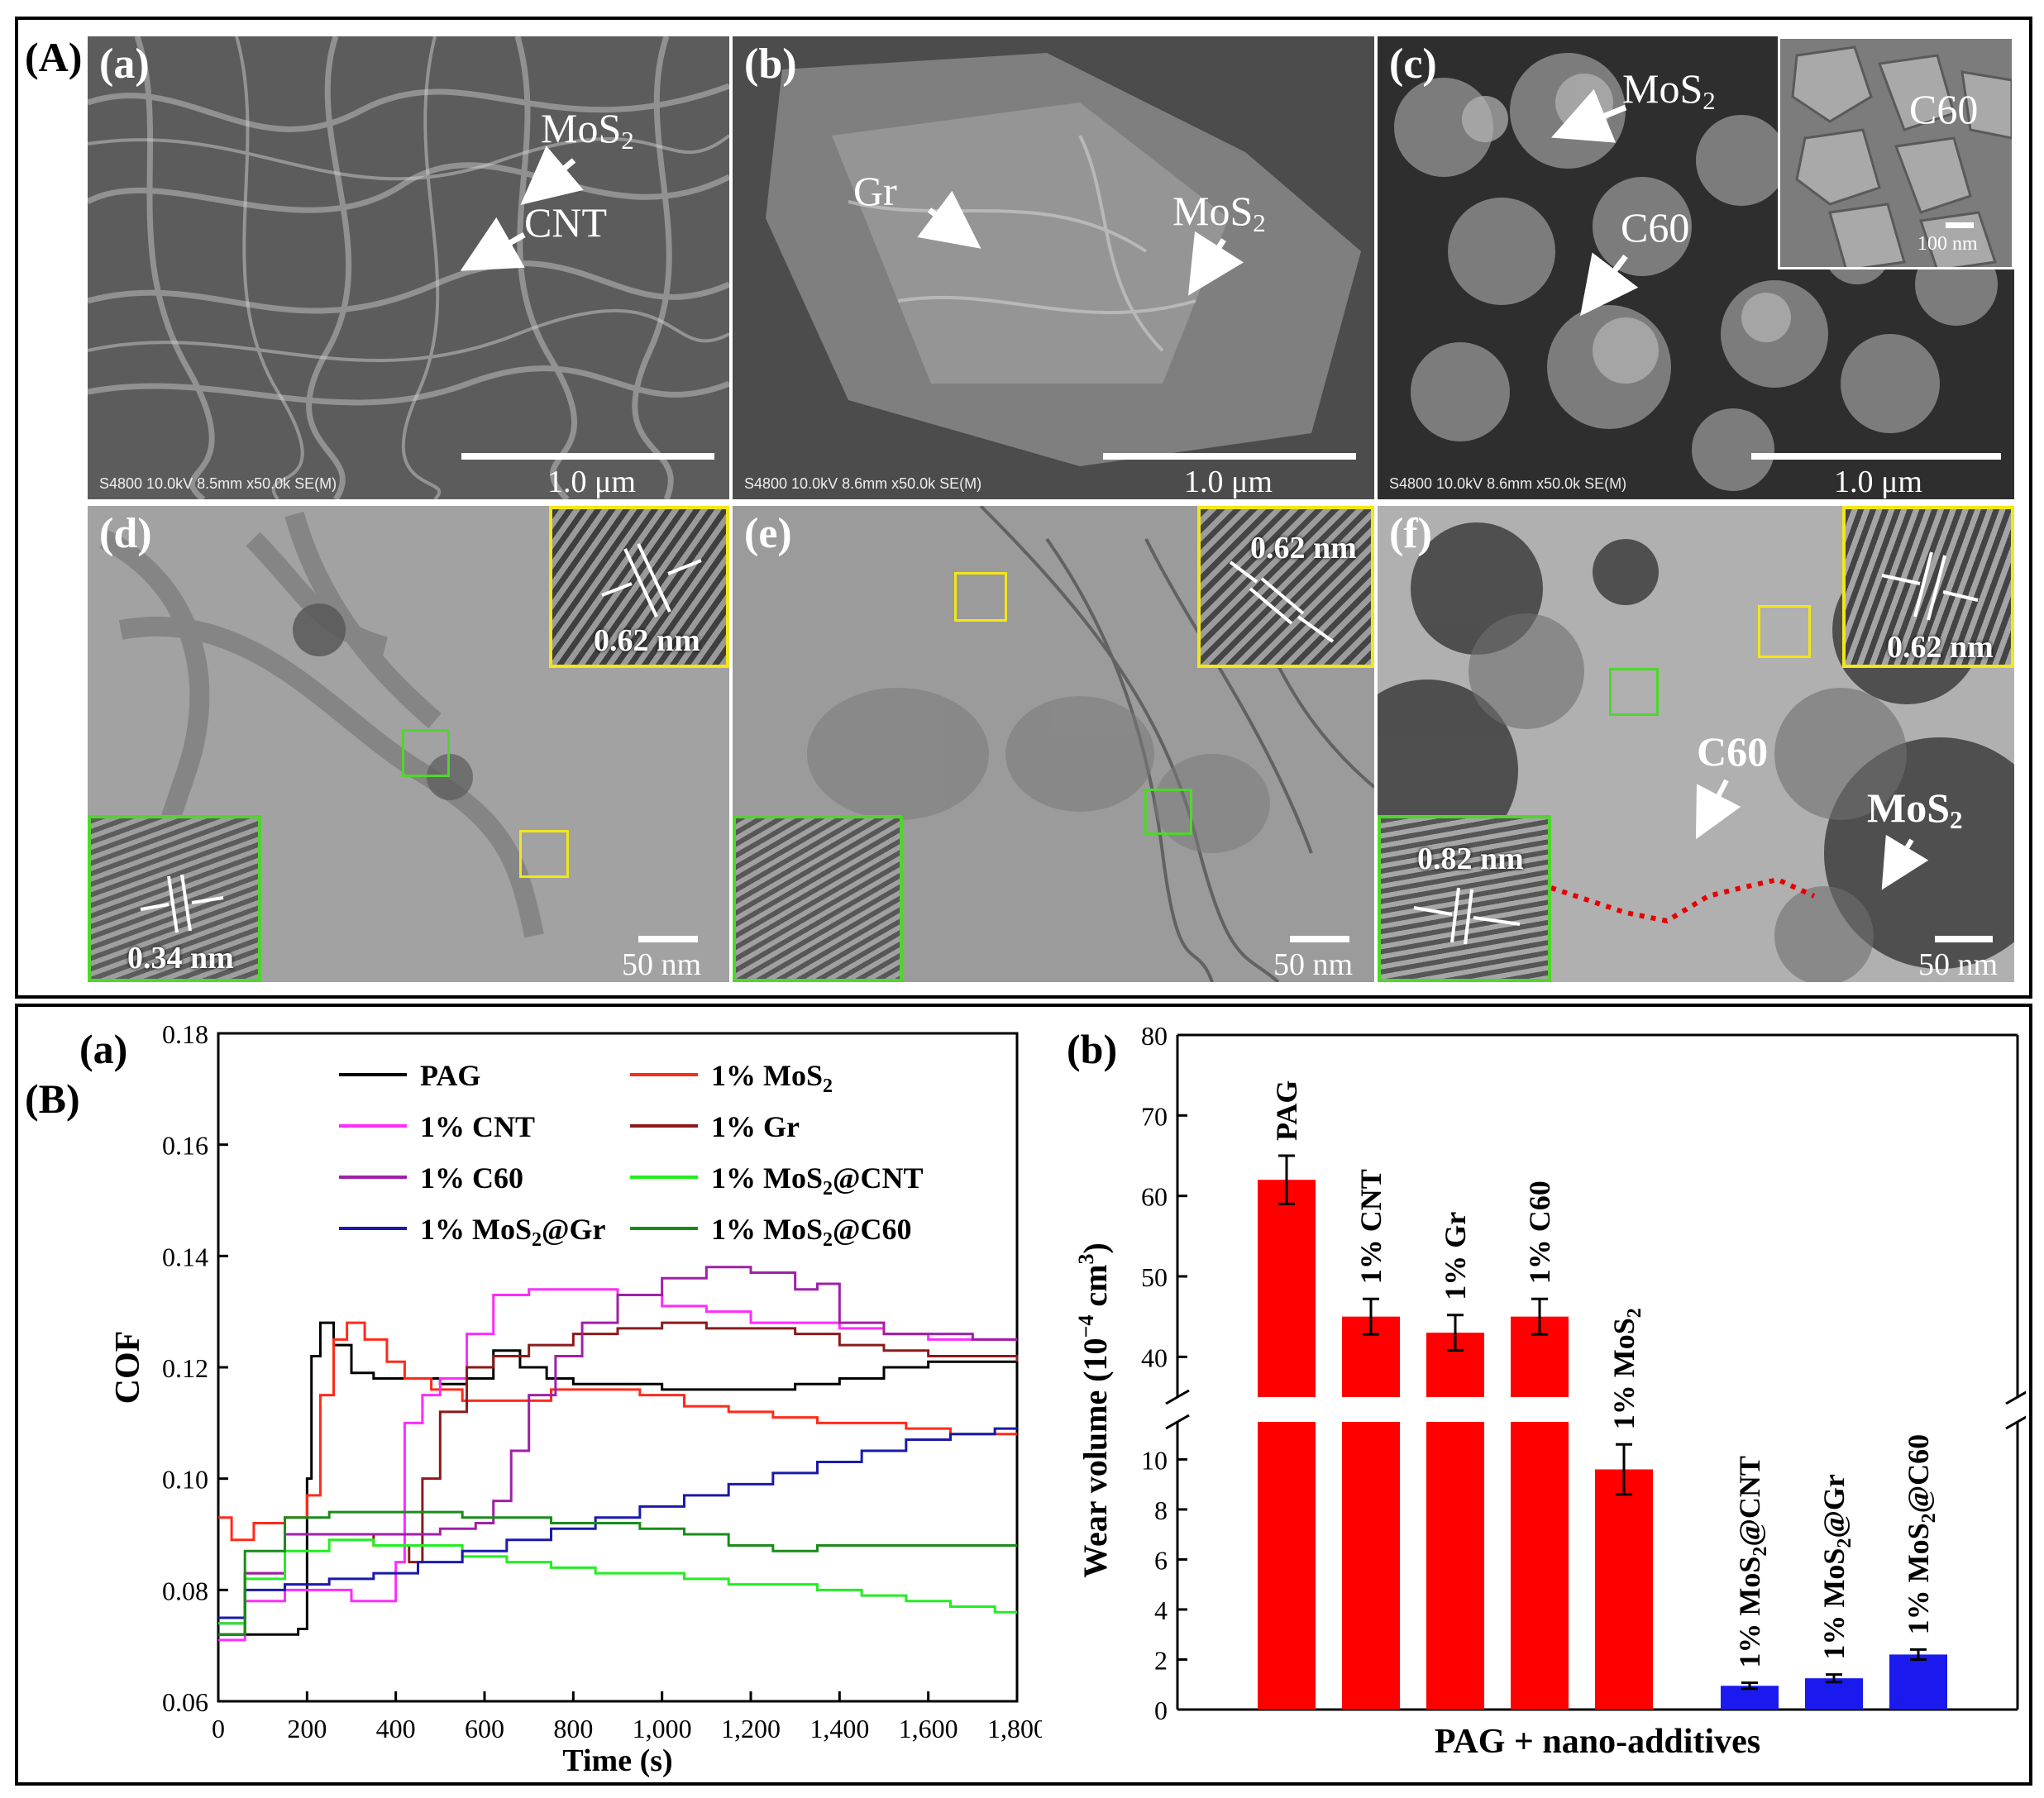 The width and height of the screenshot is (2044, 1798). What do you see at coordinates (1960, 225) in the screenshot?
I see `panel-c-inset-scale-bar` at bounding box center [1960, 225].